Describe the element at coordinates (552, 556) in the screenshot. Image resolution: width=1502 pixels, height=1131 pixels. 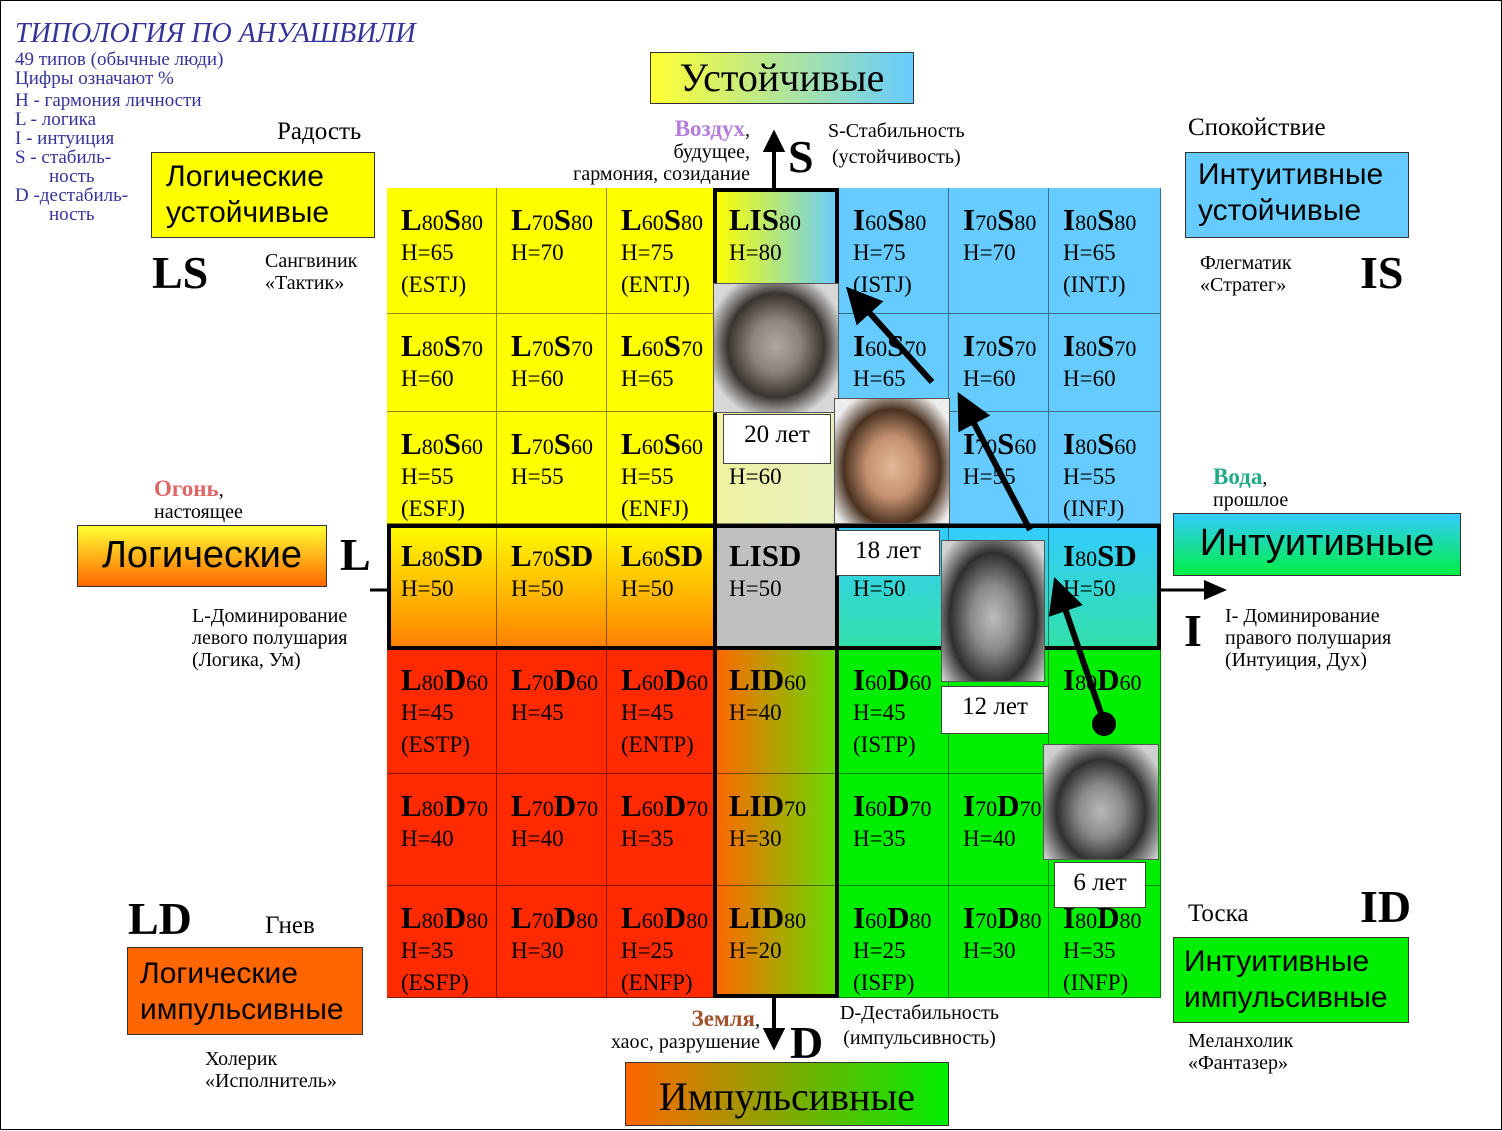
I see `type-code: L70SD` at that location.